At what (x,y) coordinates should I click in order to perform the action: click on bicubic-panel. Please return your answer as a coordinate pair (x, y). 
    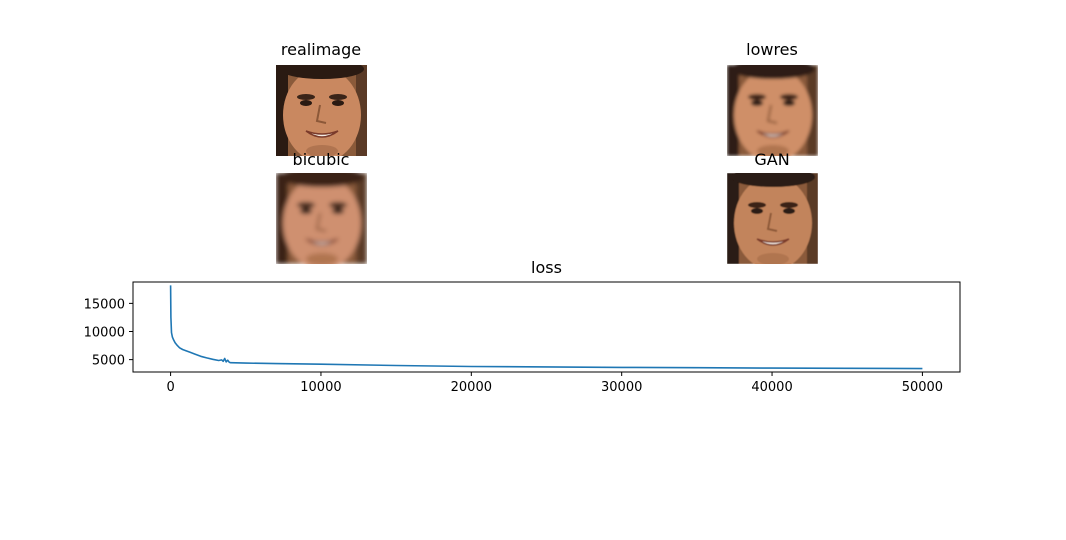
    Looking at the image, I should click on (321, 218).